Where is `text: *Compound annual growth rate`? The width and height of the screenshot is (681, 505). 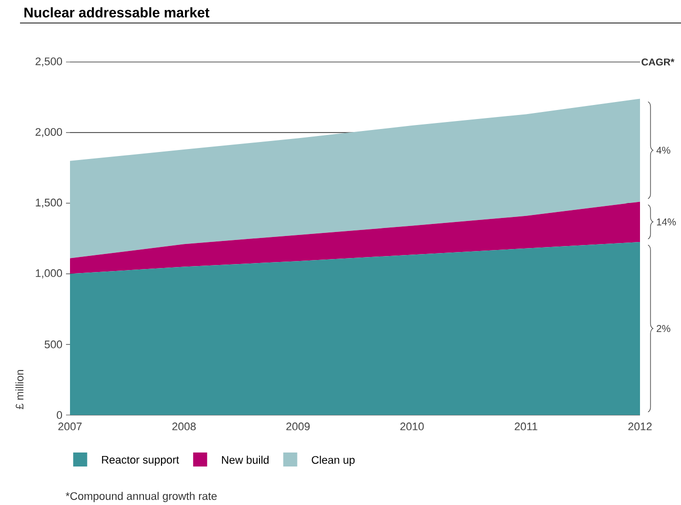 text: *Compound annual growth rate is located at coordinates (141, 497).